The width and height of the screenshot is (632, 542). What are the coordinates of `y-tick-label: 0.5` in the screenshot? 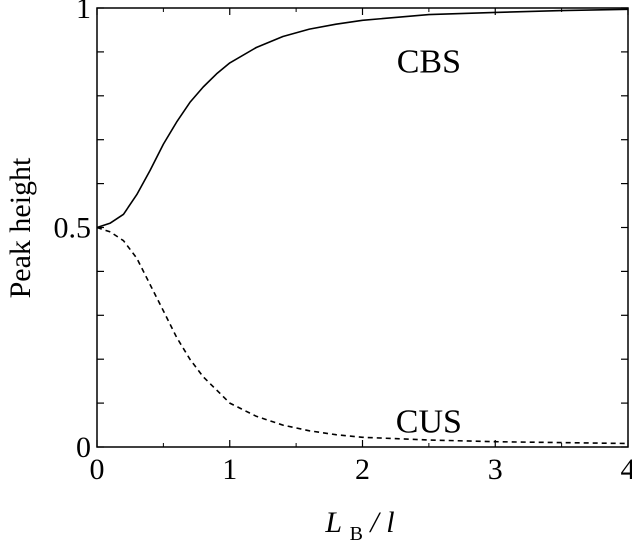 It's located at (73, 228).